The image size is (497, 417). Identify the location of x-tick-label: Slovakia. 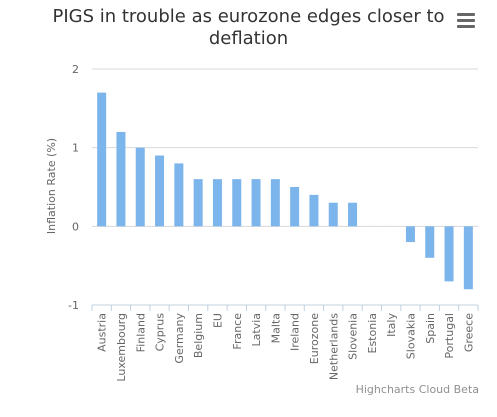
(410, 336).